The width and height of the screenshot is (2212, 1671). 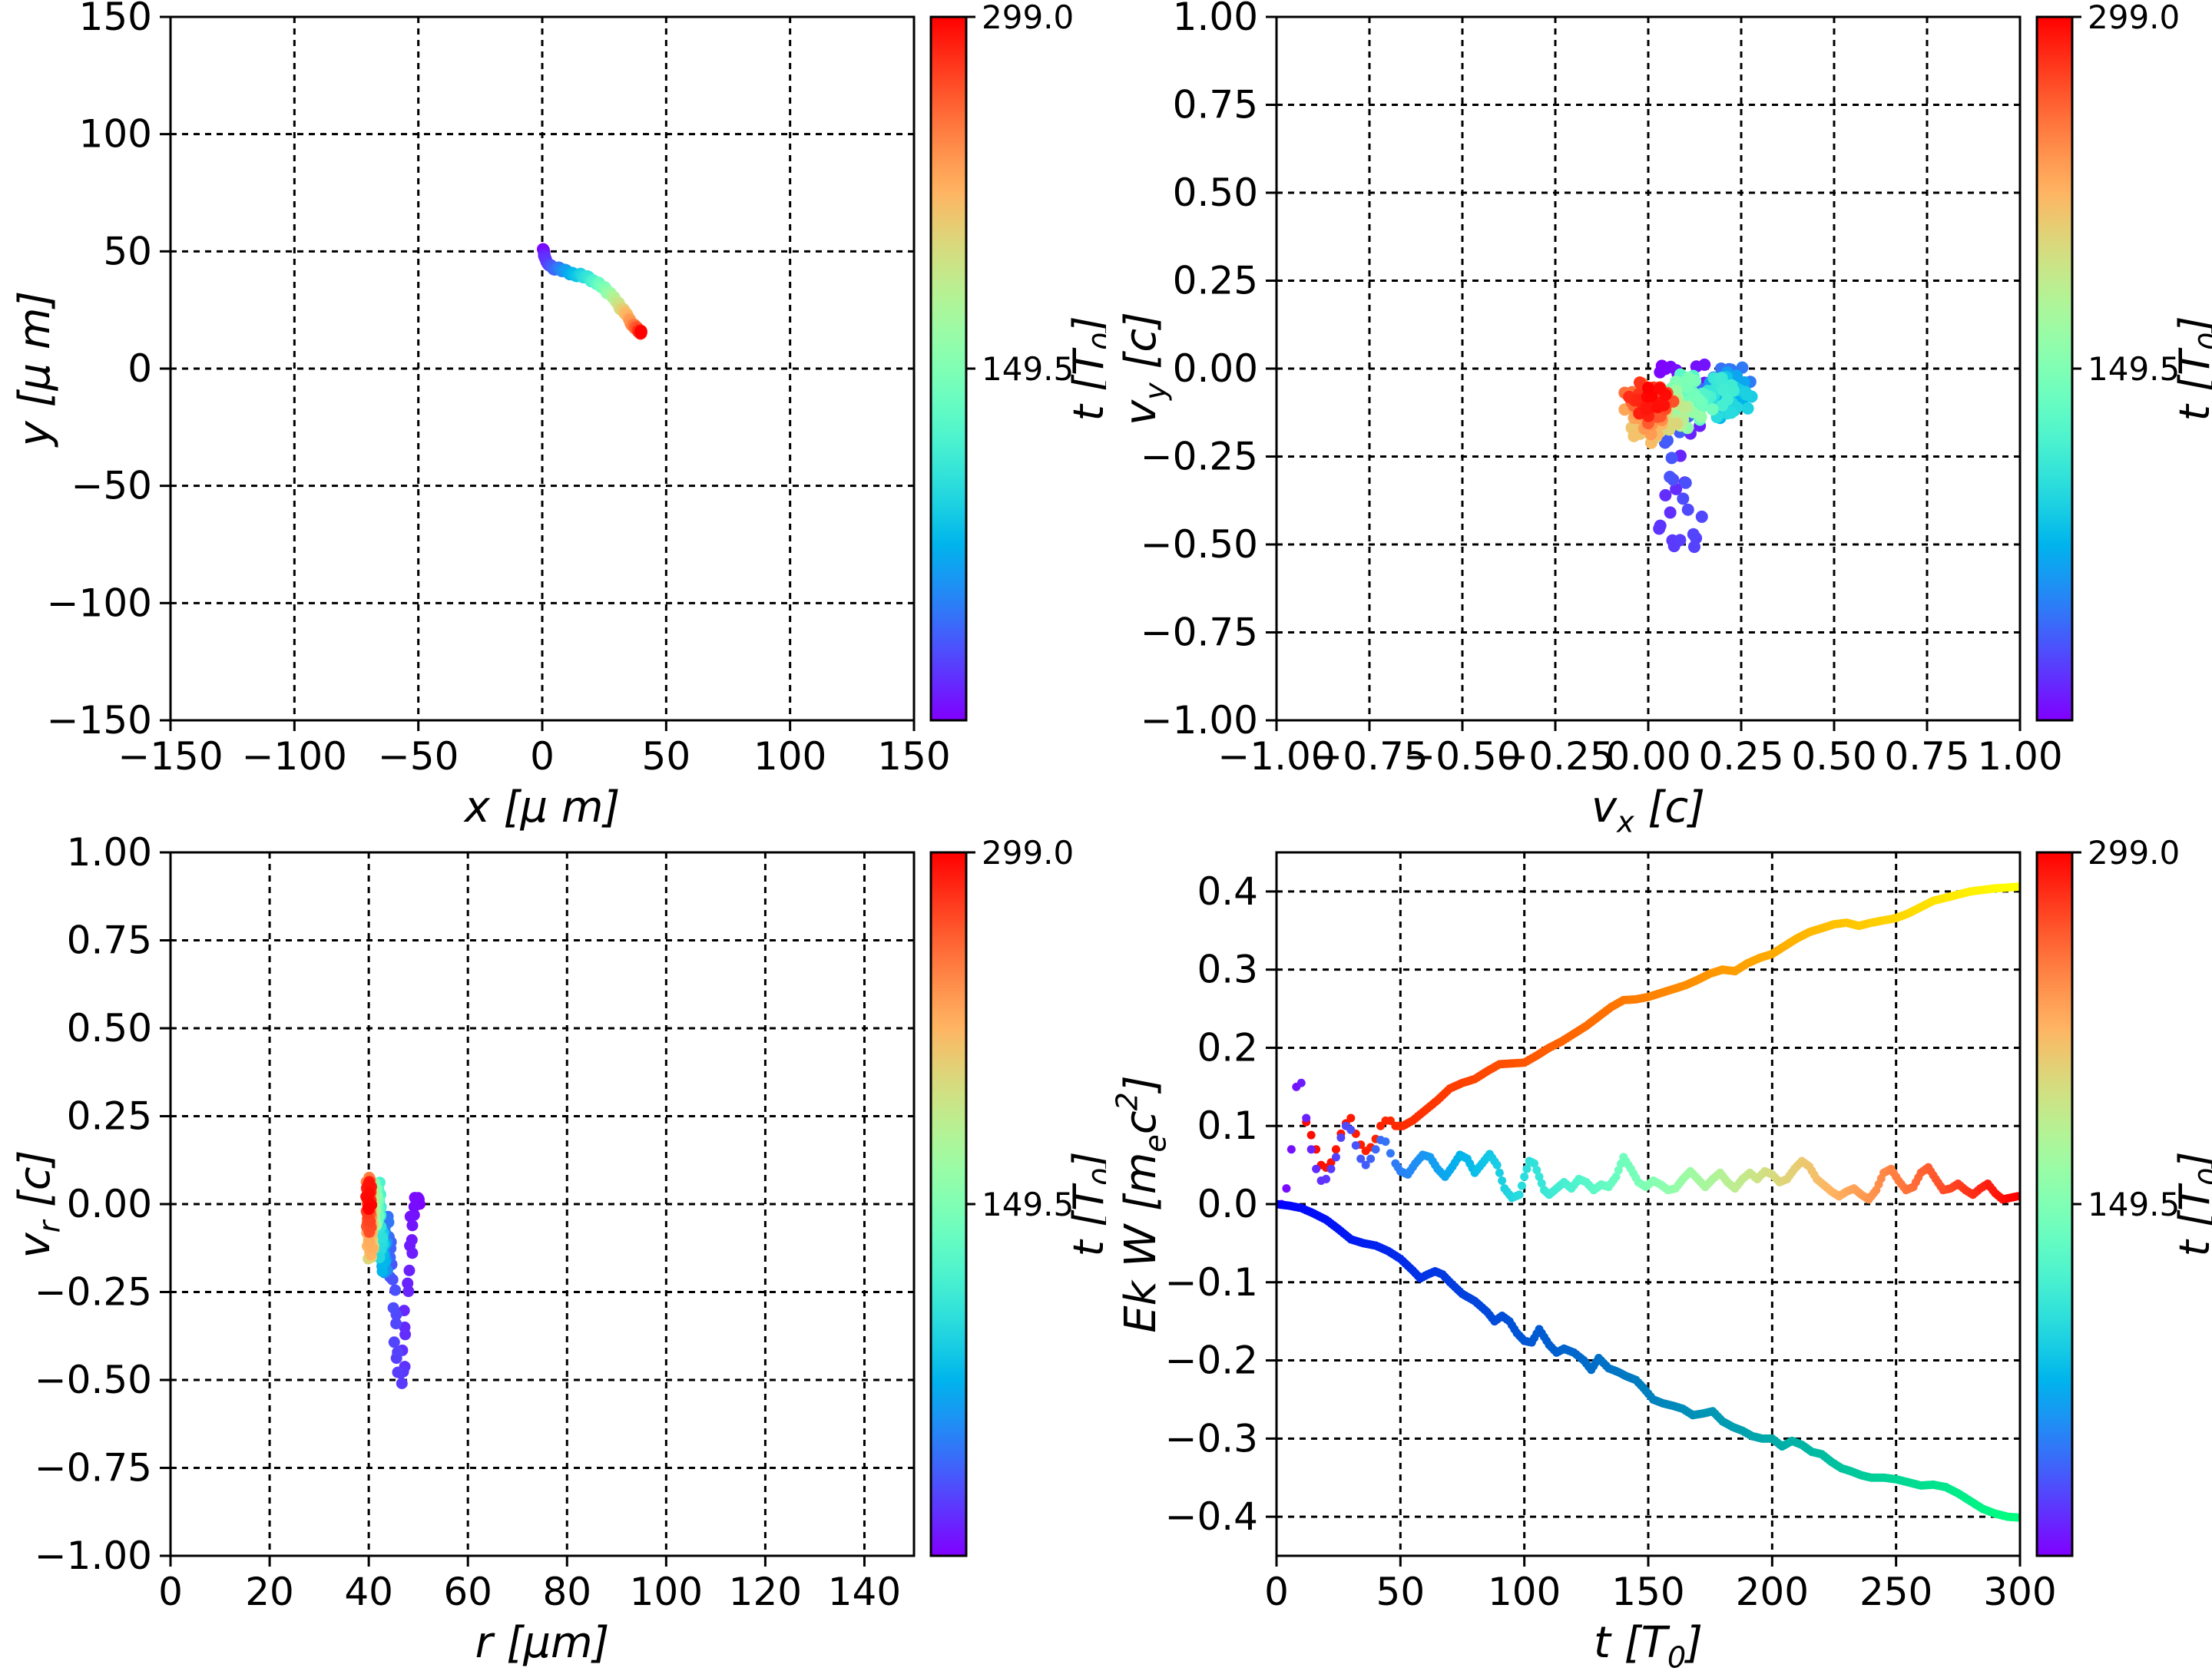 What do you see at coordinates (111, 486) in the screenshot?
I see `y-tick-label: −50` at bounding box center [111, 486].